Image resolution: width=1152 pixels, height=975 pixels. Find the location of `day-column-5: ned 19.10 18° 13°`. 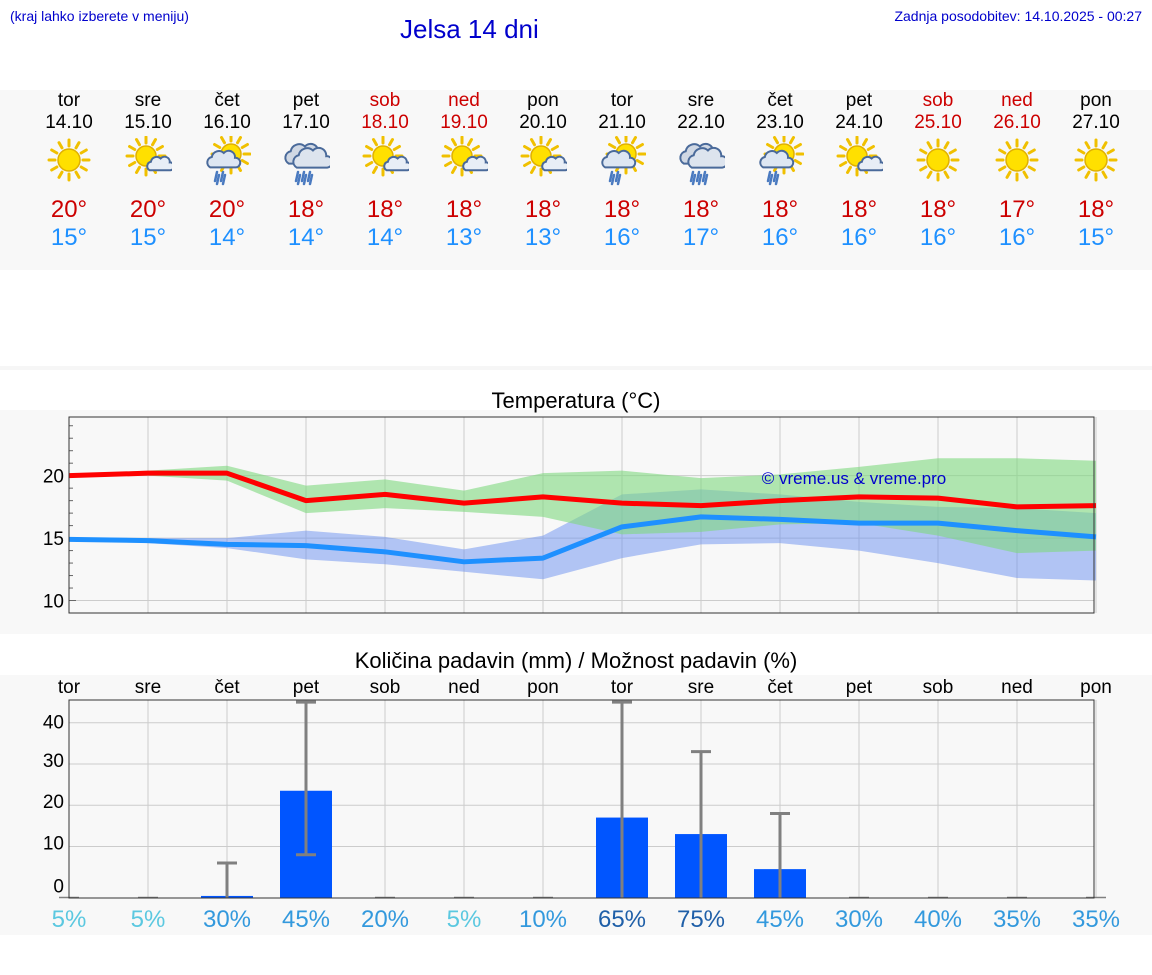

day-column-5: ned 19.10 18° 13° is located at coordinates (464, 171).